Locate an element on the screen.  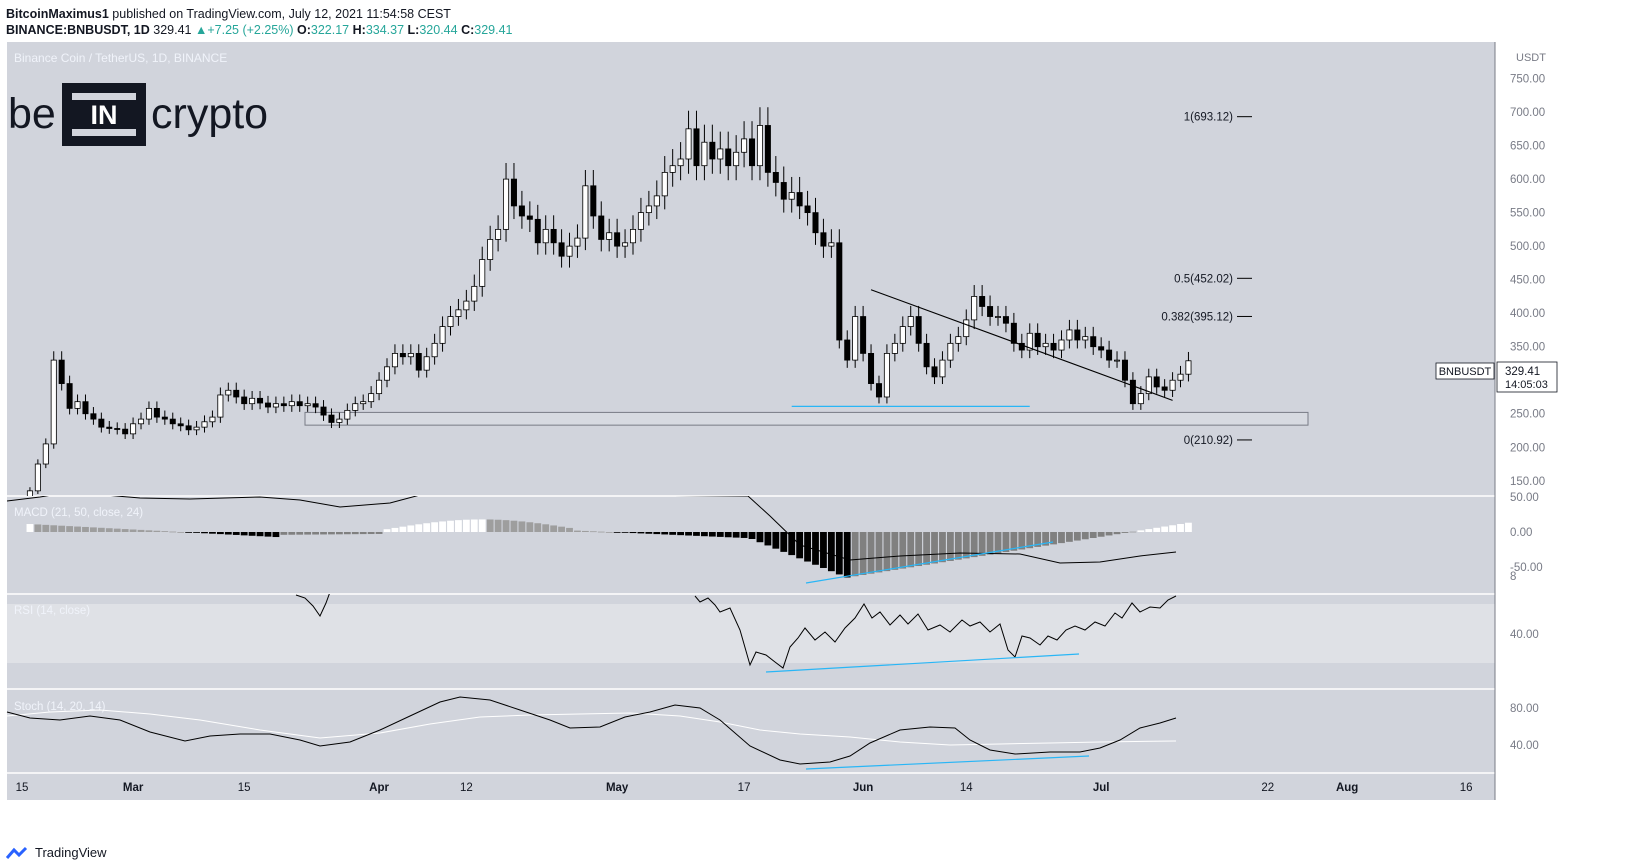
price-tick-label: 650.00 is located at coordinates (1527, 147).